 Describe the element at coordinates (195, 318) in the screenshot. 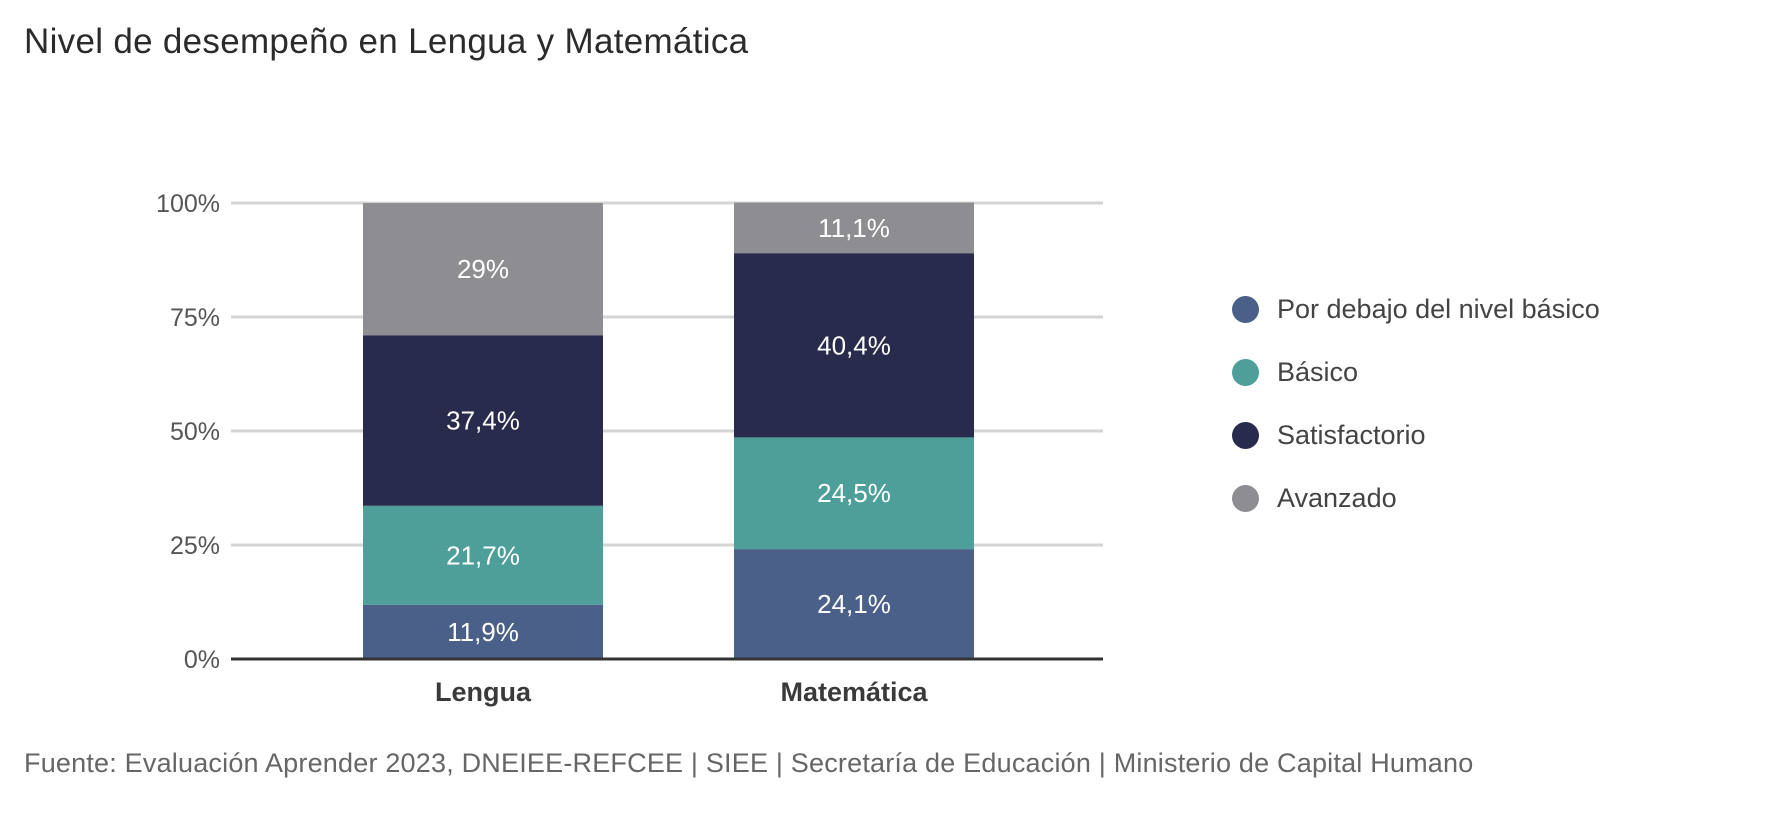

I see `y-tick-label: 75%` at that location.